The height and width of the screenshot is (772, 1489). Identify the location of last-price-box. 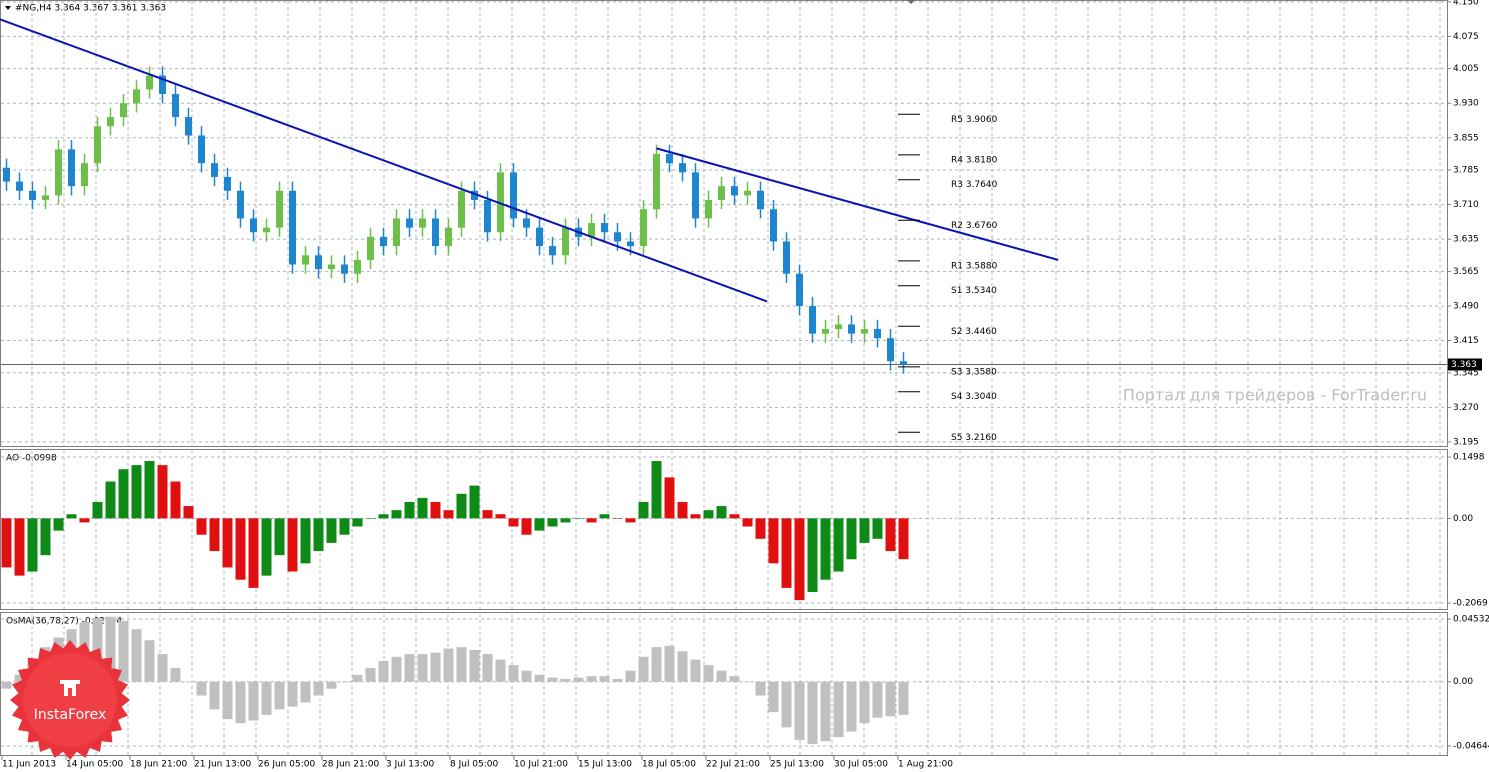
(1465, 364).